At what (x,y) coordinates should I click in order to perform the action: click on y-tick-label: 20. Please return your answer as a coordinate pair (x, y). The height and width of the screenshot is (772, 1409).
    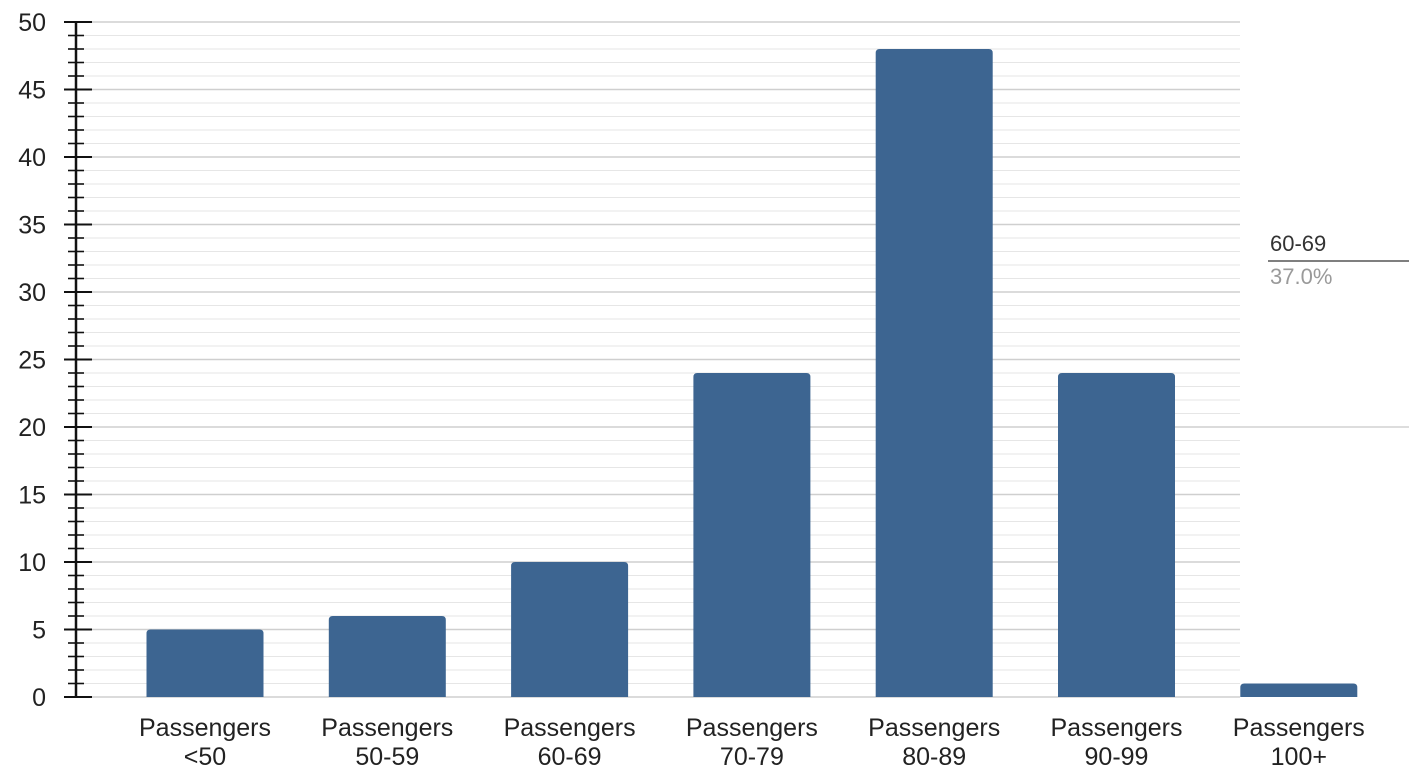
    Looking at the image, I should click on (32, 428).